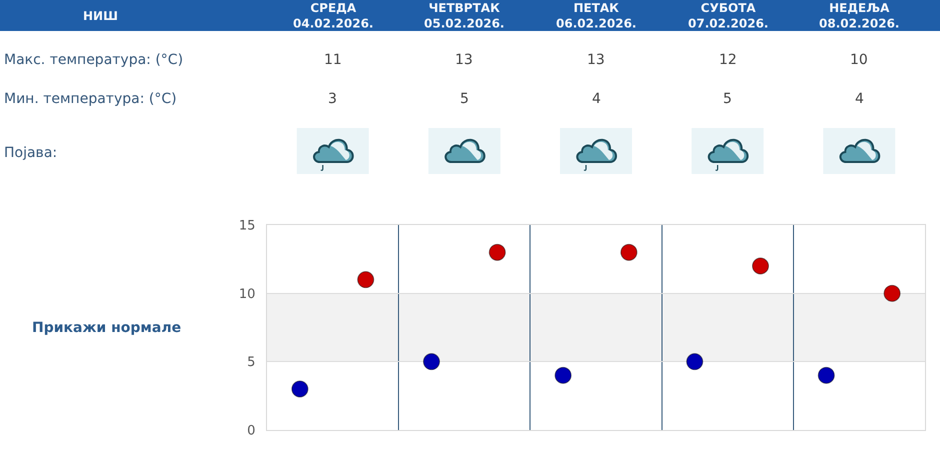 The image size is (940, 460). What do you see at coordinates (859, 16) in the screenshot?
I see `text: НЕДЕЉА 08.02.2026.` at bounding box center [859, 16].